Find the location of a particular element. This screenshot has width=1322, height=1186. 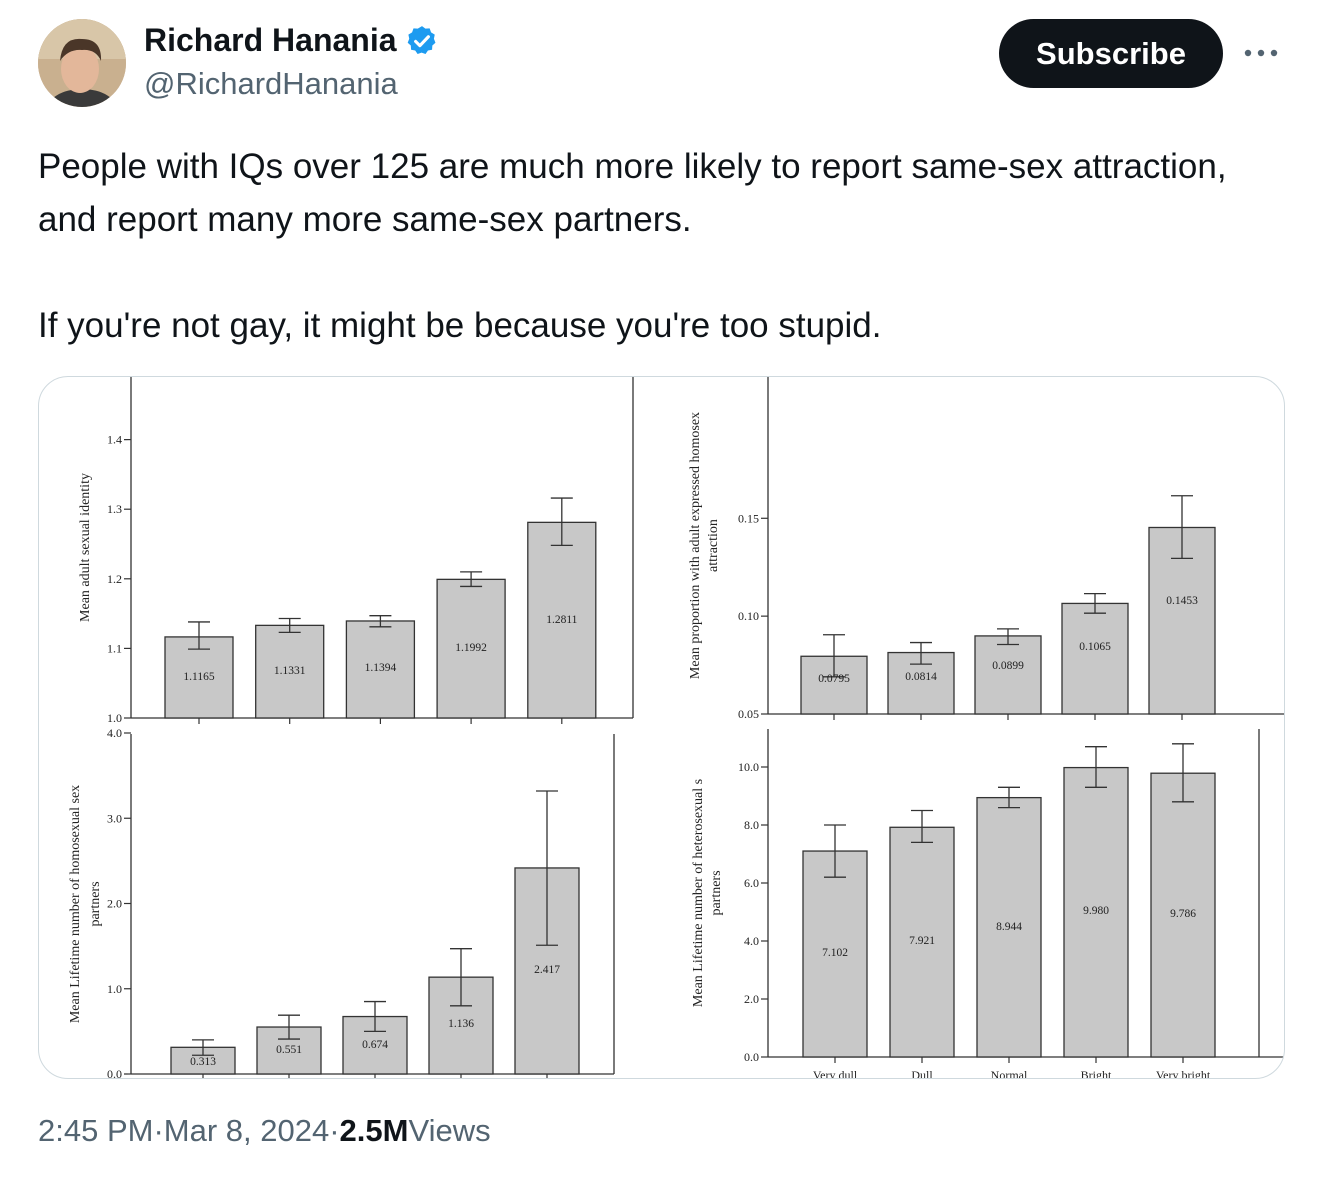

tweet-metadata: 2:45 PM · Mar 8, 2024 · 2.5M Views is located at coordinates (264, 1131).